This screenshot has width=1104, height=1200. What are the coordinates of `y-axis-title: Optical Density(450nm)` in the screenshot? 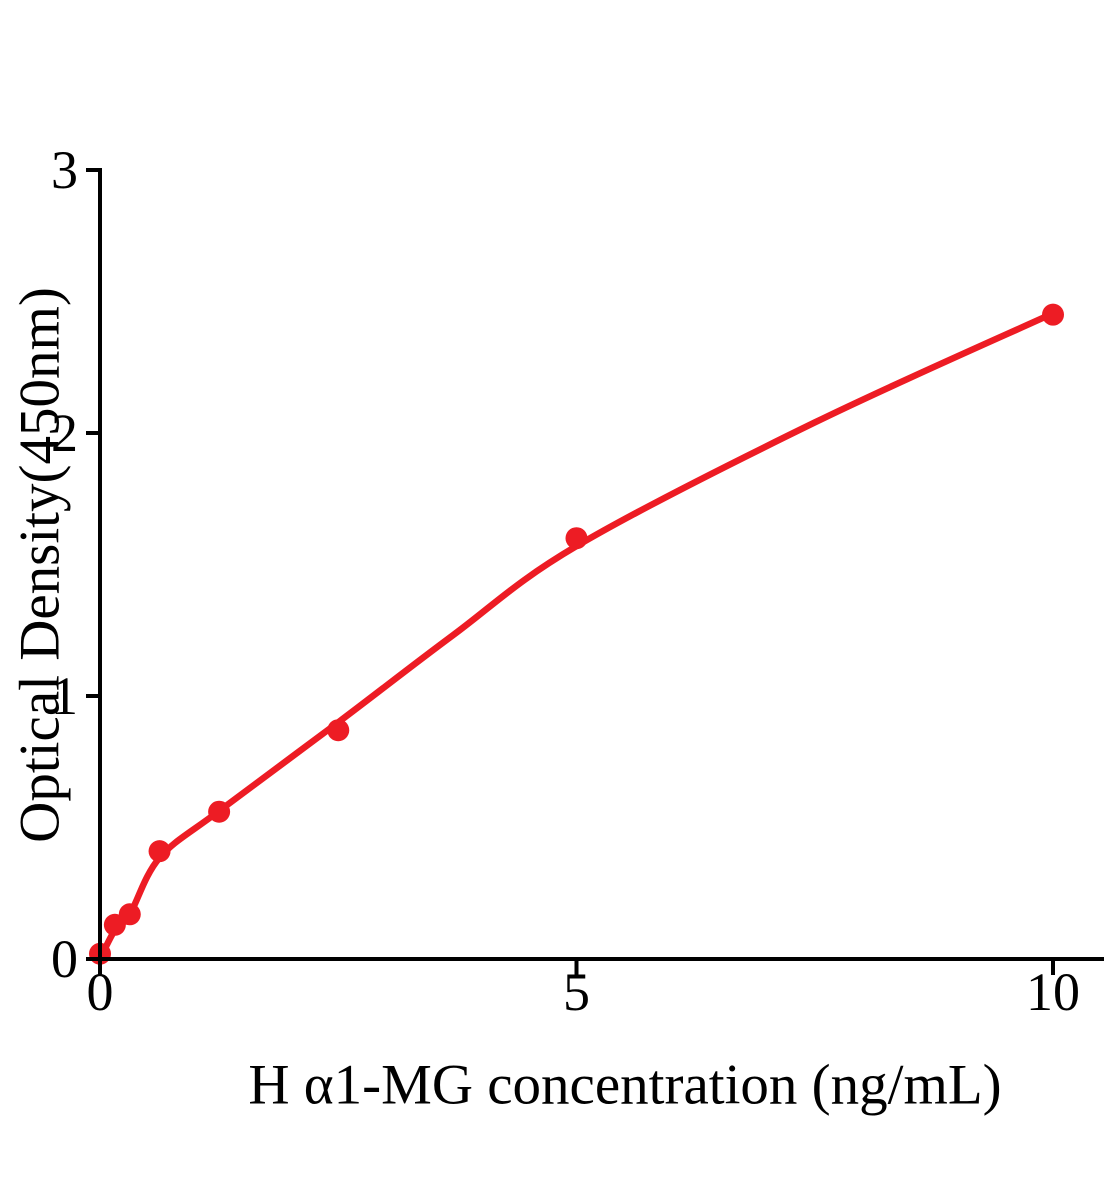 It's located at (40, 565).